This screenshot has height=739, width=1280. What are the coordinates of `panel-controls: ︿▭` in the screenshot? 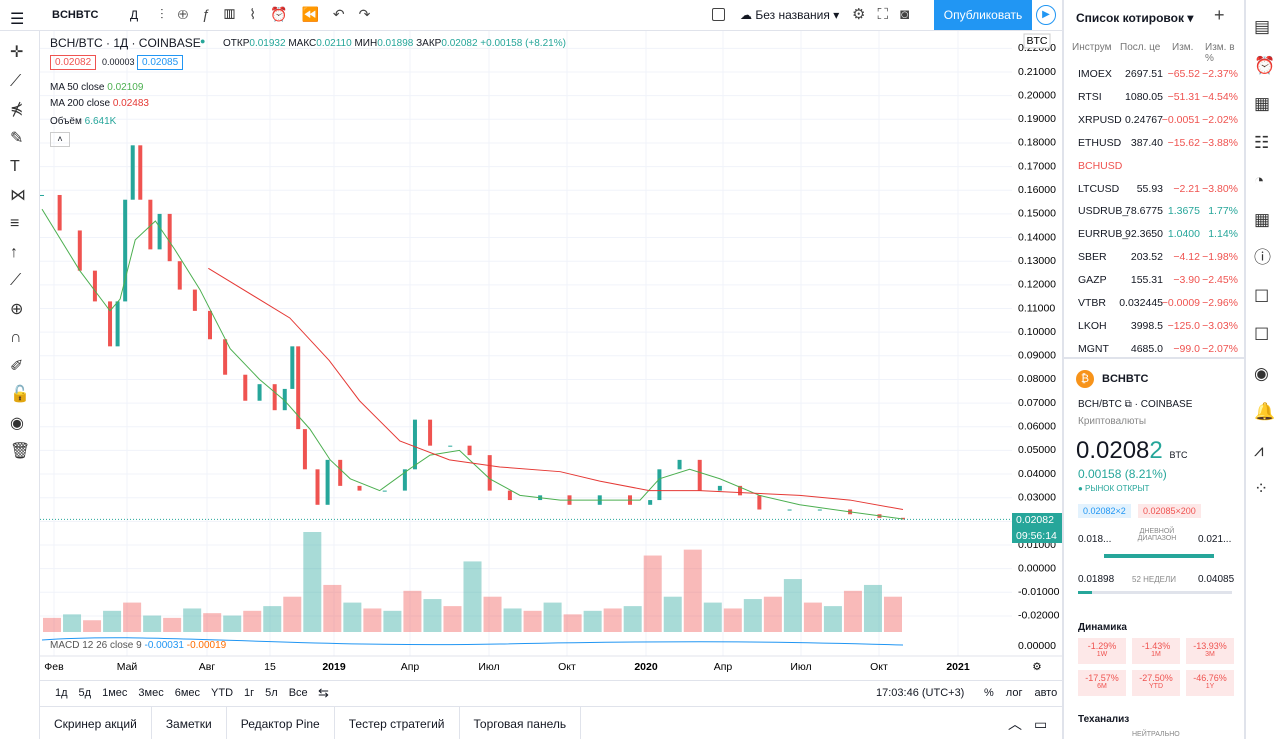 It's located at (1034, 724).